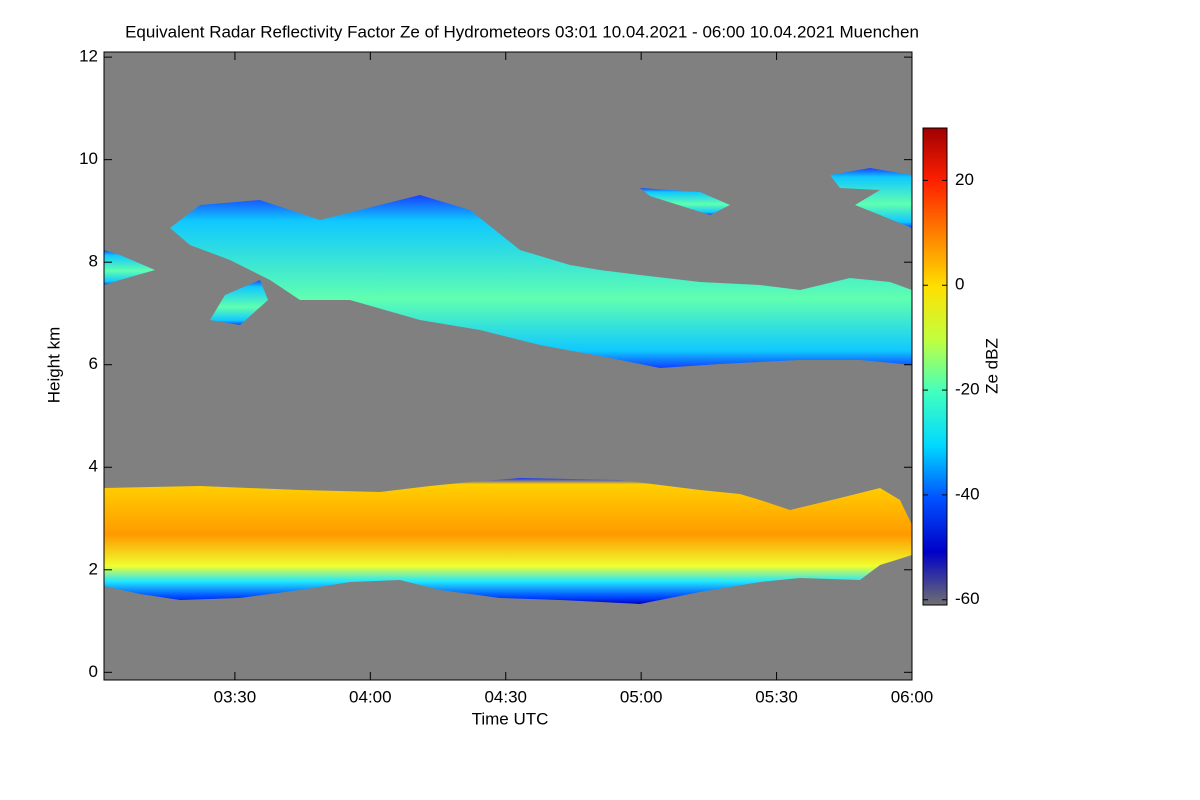 This screenshot has width=1200, height=800. Describe the element at coordinates (508, 541) in the screenshot. I see `cloud-layer-low` at that location.